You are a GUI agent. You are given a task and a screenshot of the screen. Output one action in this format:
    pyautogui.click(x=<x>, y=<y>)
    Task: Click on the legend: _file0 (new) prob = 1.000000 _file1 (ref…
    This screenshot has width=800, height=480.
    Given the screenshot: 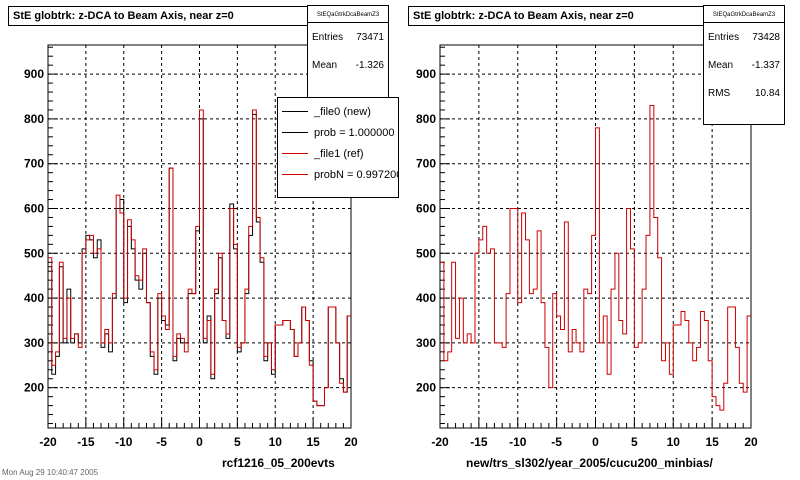 What is the action you would take?
    pyautogui.click(x=338, y=147)
    